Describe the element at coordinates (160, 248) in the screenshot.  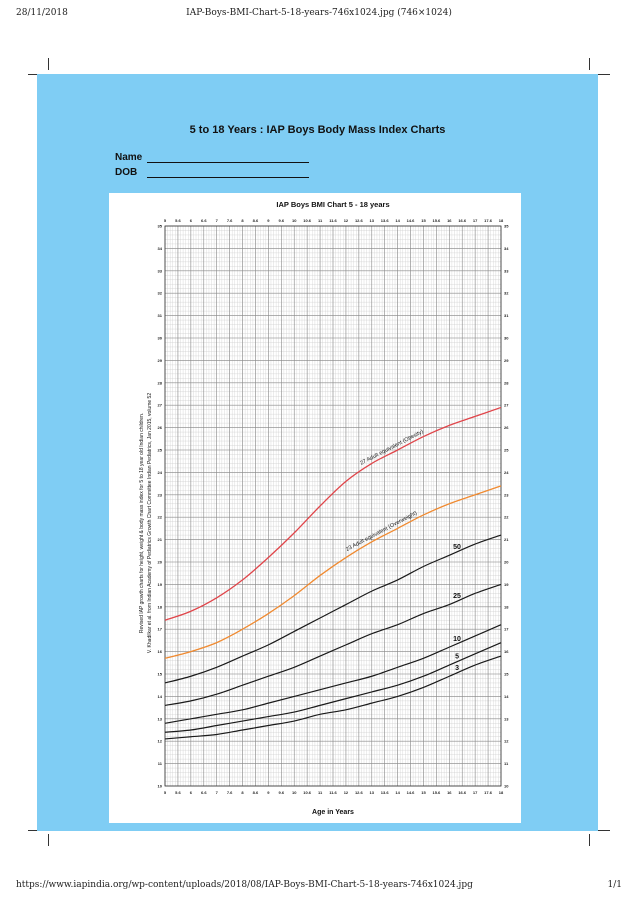
I see `y-tick-label-left: 34` at that location.